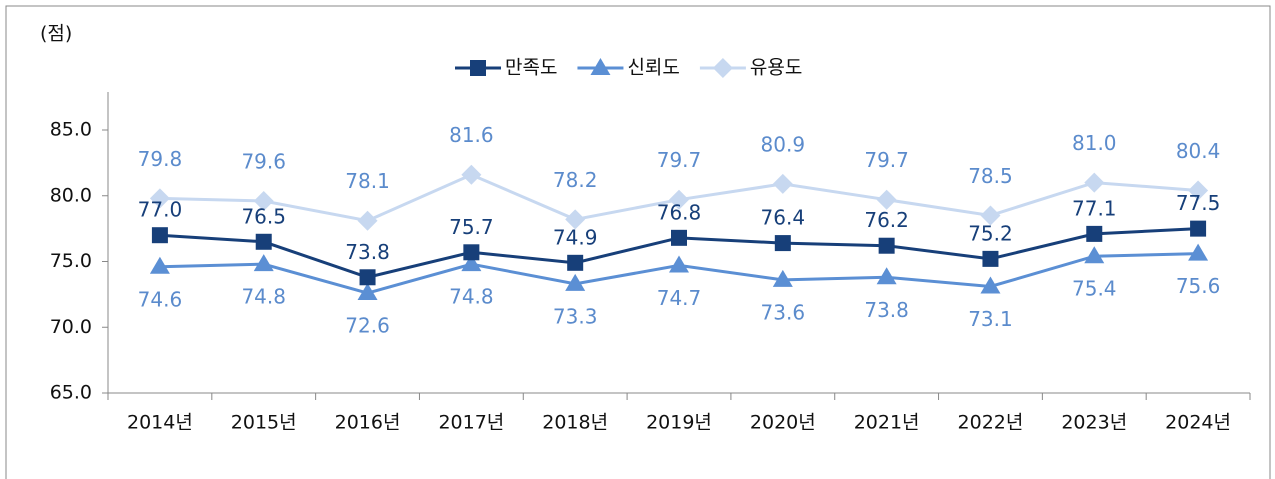 The image size is (1275, 479). Describe the element at coordinates (990, 233) in the screenshot. I see `data-label: 75.2` at that location.